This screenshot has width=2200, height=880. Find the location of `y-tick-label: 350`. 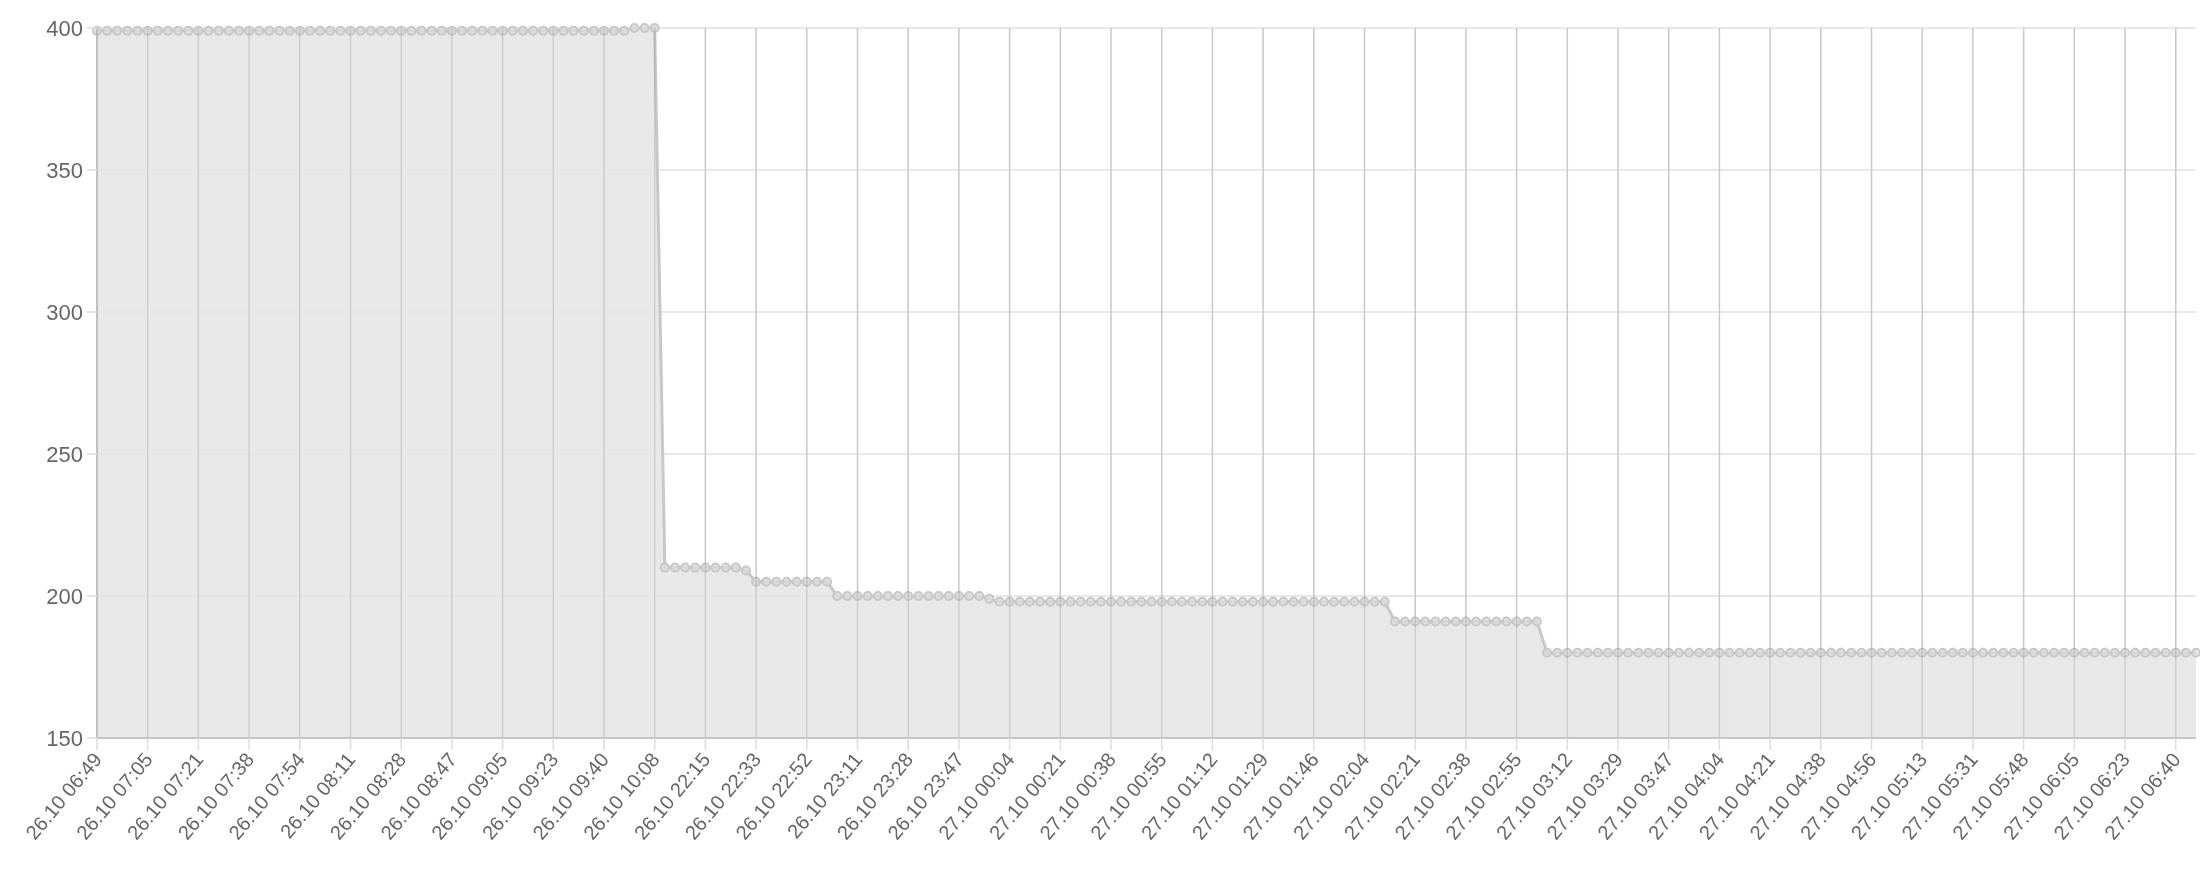

y-tick-label: 350 is located at coordinates (64, 170).